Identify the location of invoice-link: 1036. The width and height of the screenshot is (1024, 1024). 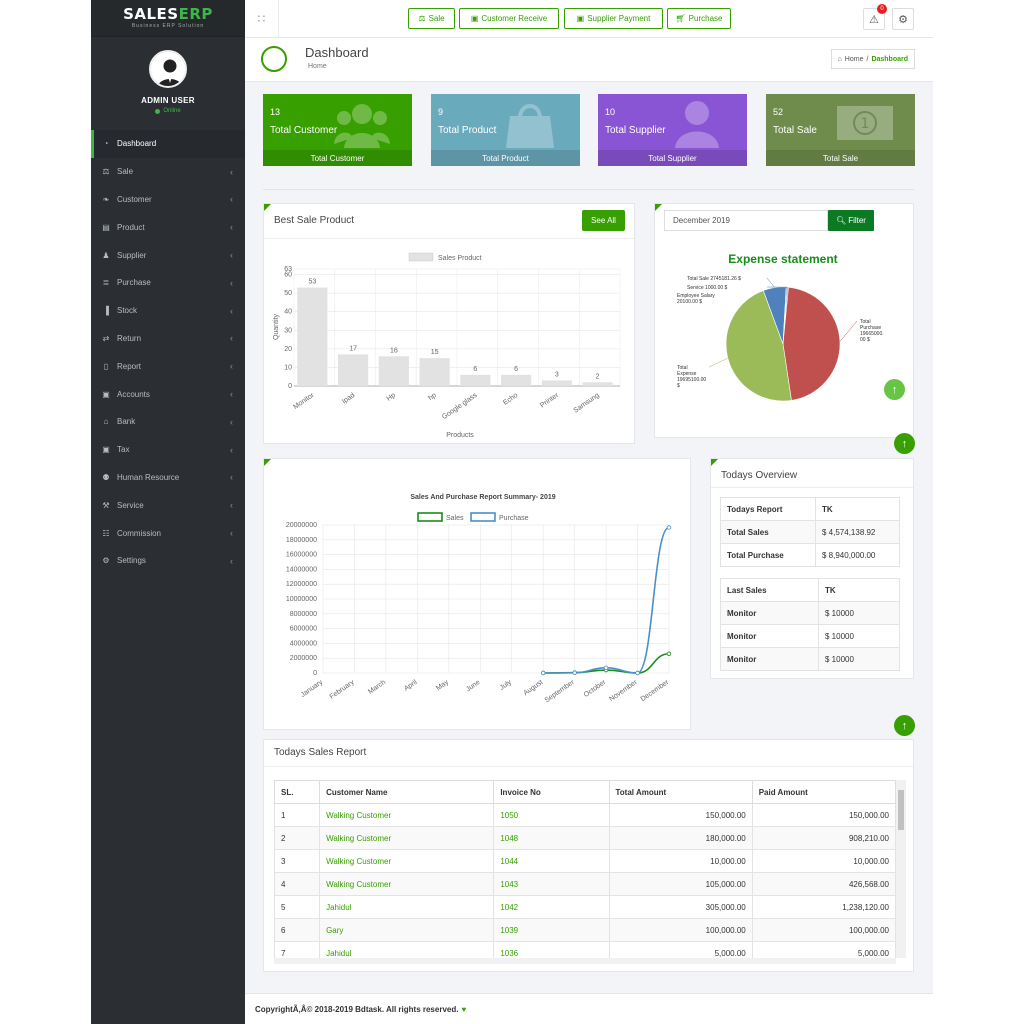
(551, 949).